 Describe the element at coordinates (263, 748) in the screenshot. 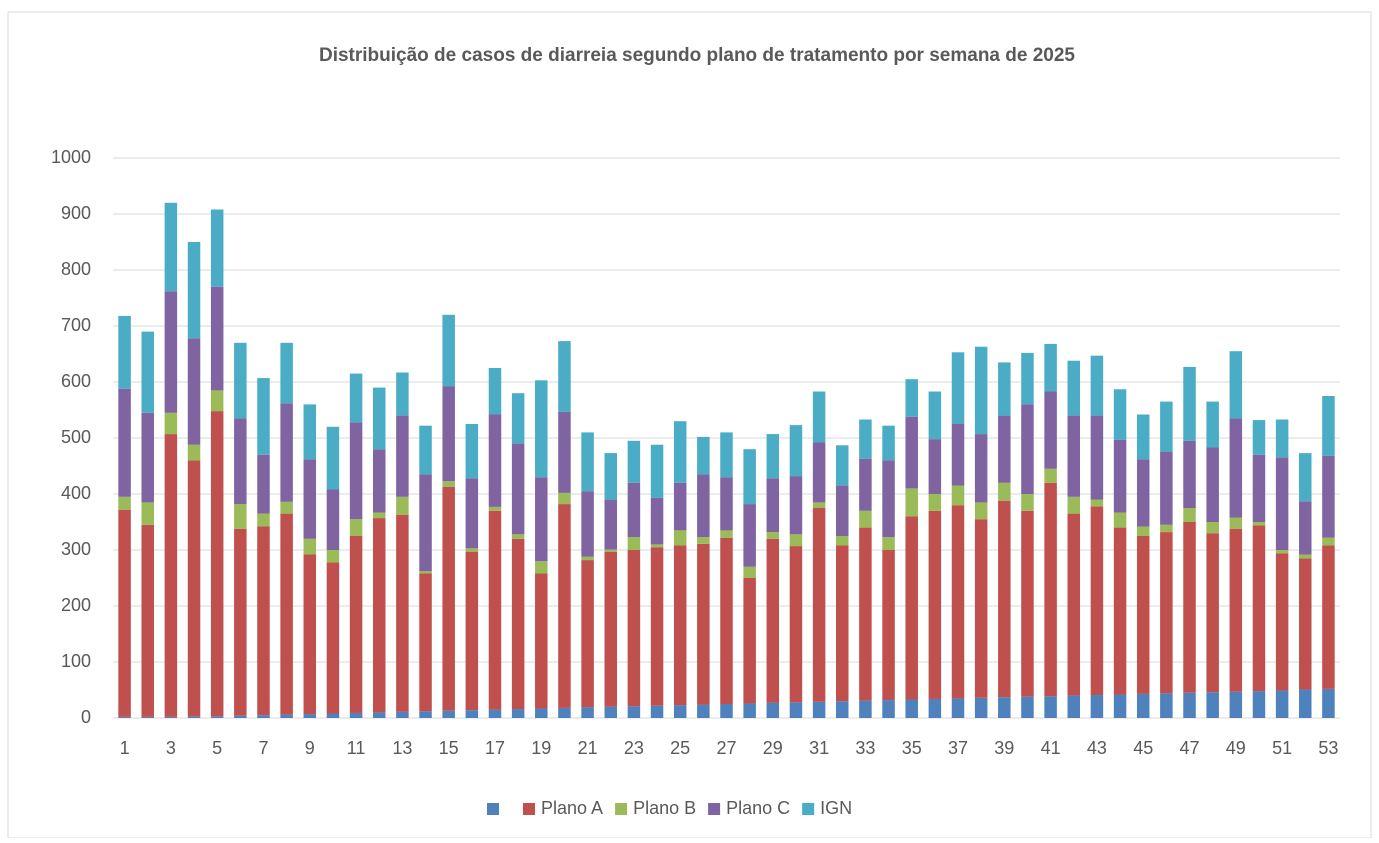

I see `x-tick-label: 7` at that location.